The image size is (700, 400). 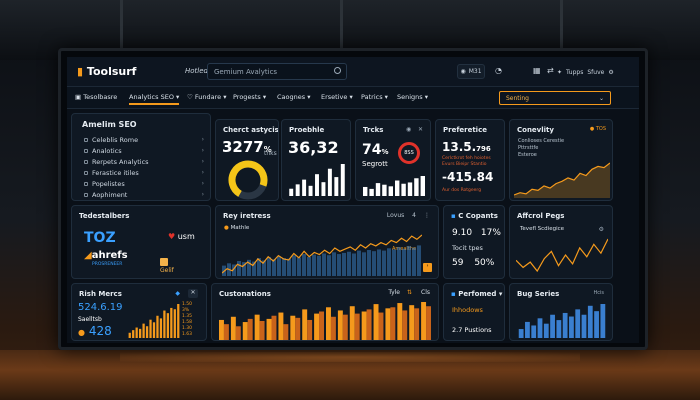 I want to click on nav-item-dashboard: ▣ Tesolbasre, so click(x=96, y=97).